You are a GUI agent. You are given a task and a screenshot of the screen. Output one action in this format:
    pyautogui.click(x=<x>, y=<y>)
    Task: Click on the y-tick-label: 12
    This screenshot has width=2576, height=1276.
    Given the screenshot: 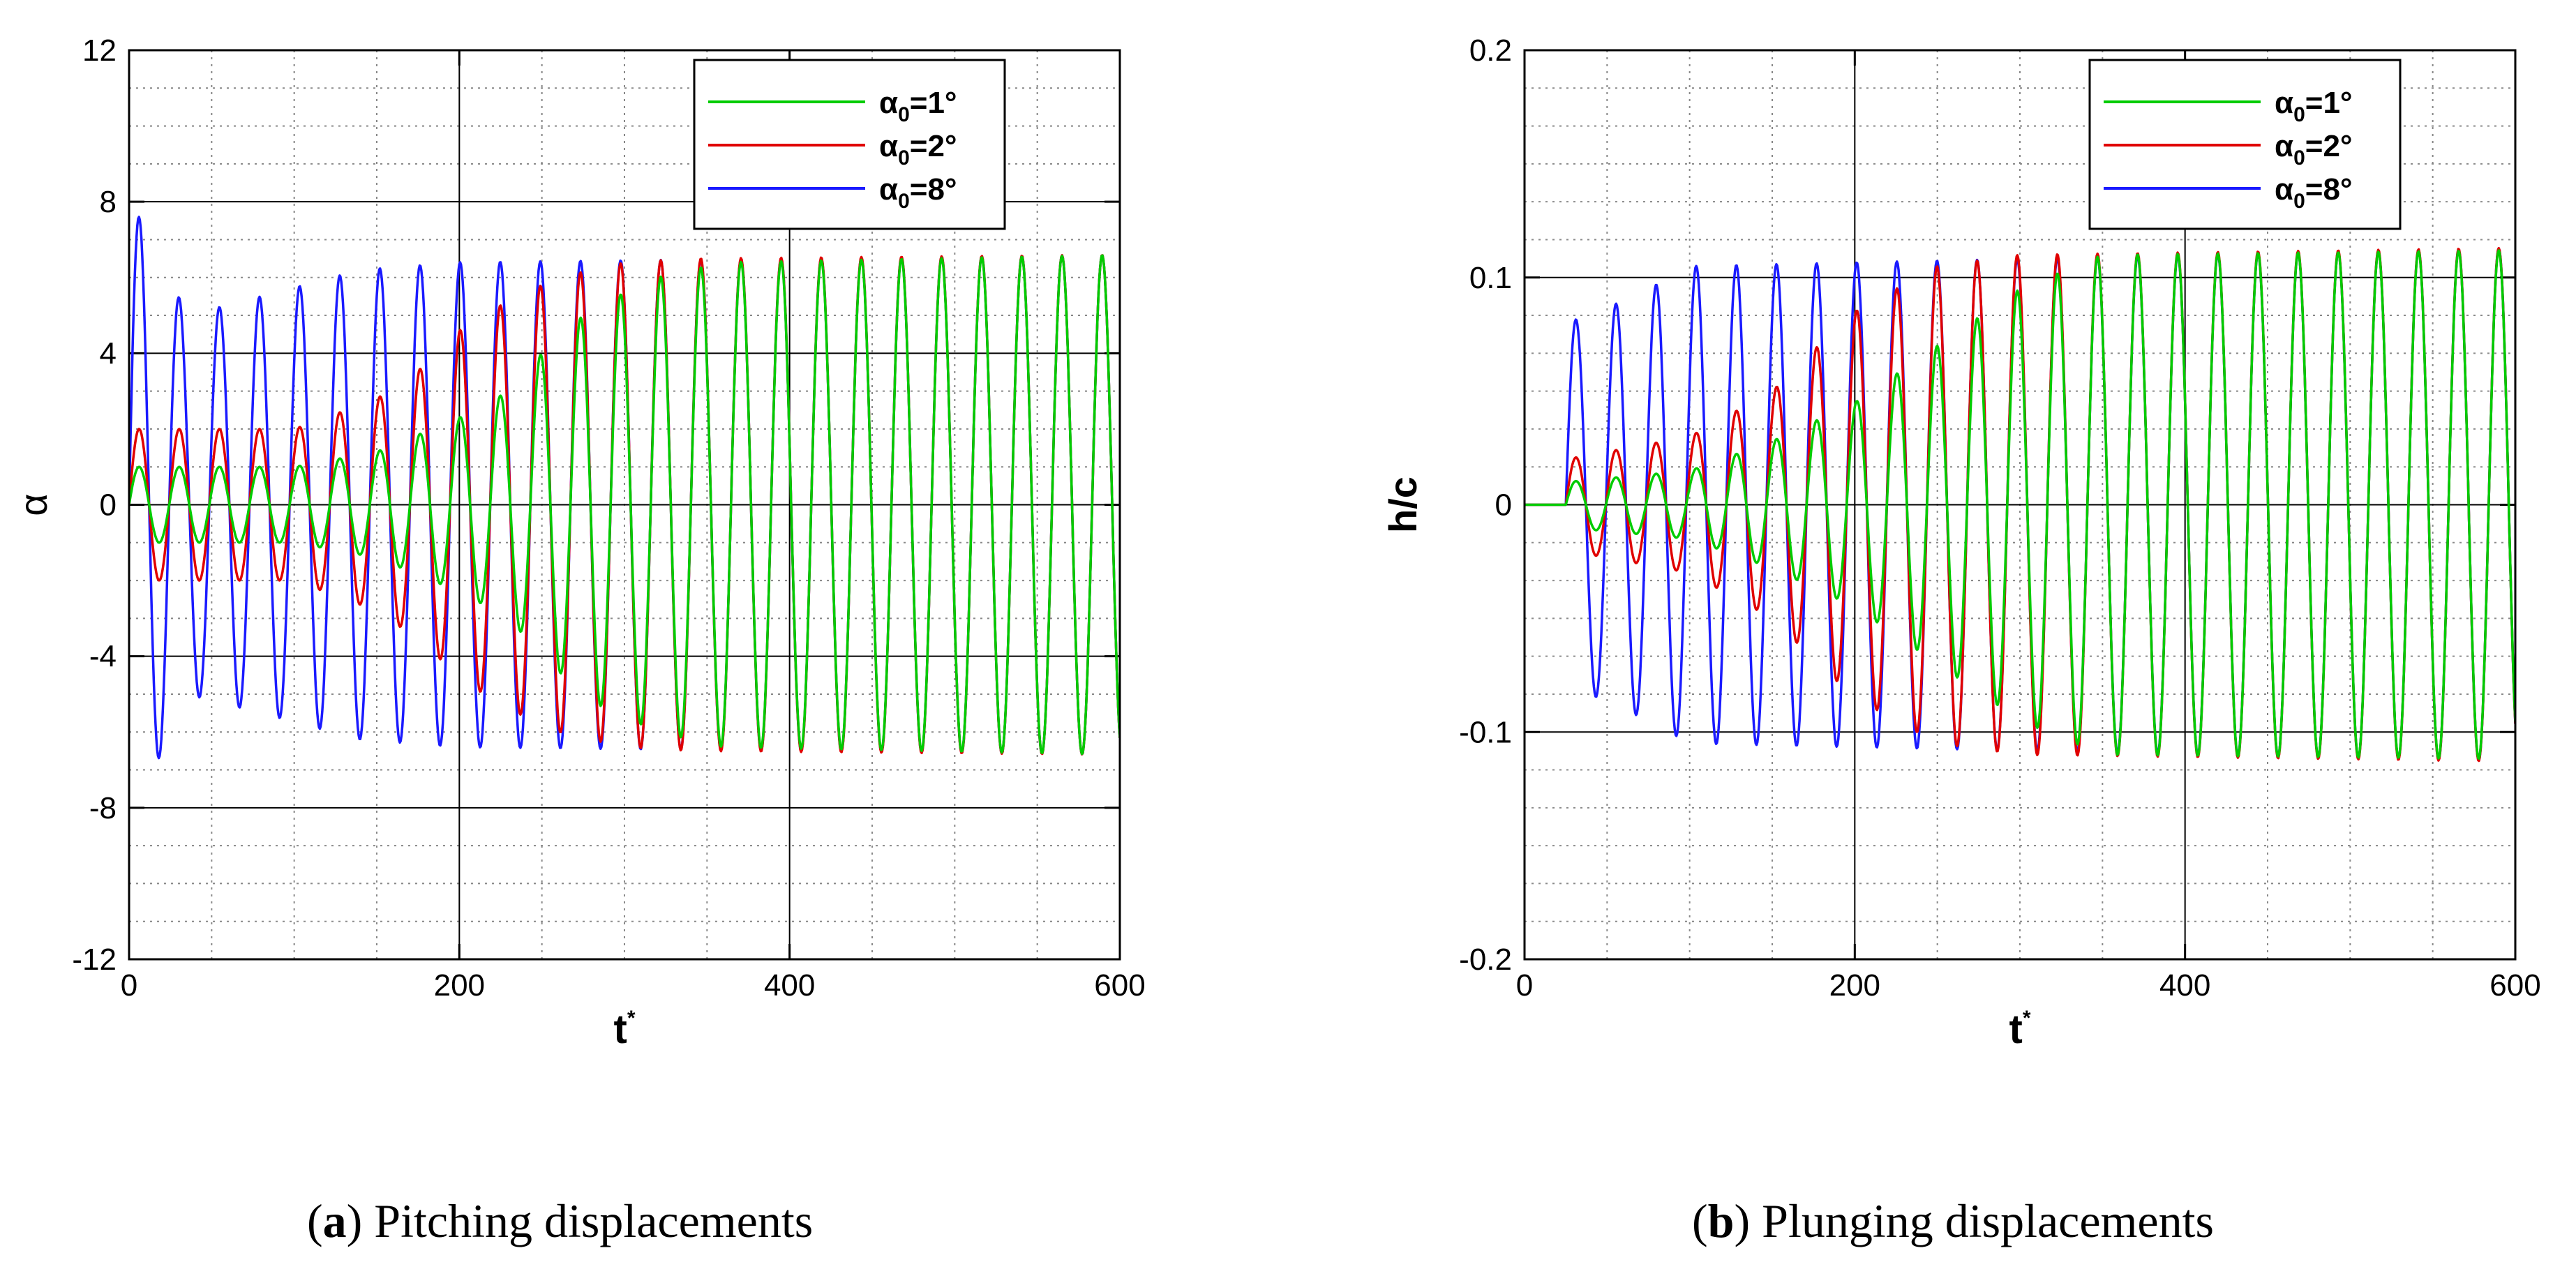 What is the action you would take?
    pyautogui.click(x=100, y=51)
    